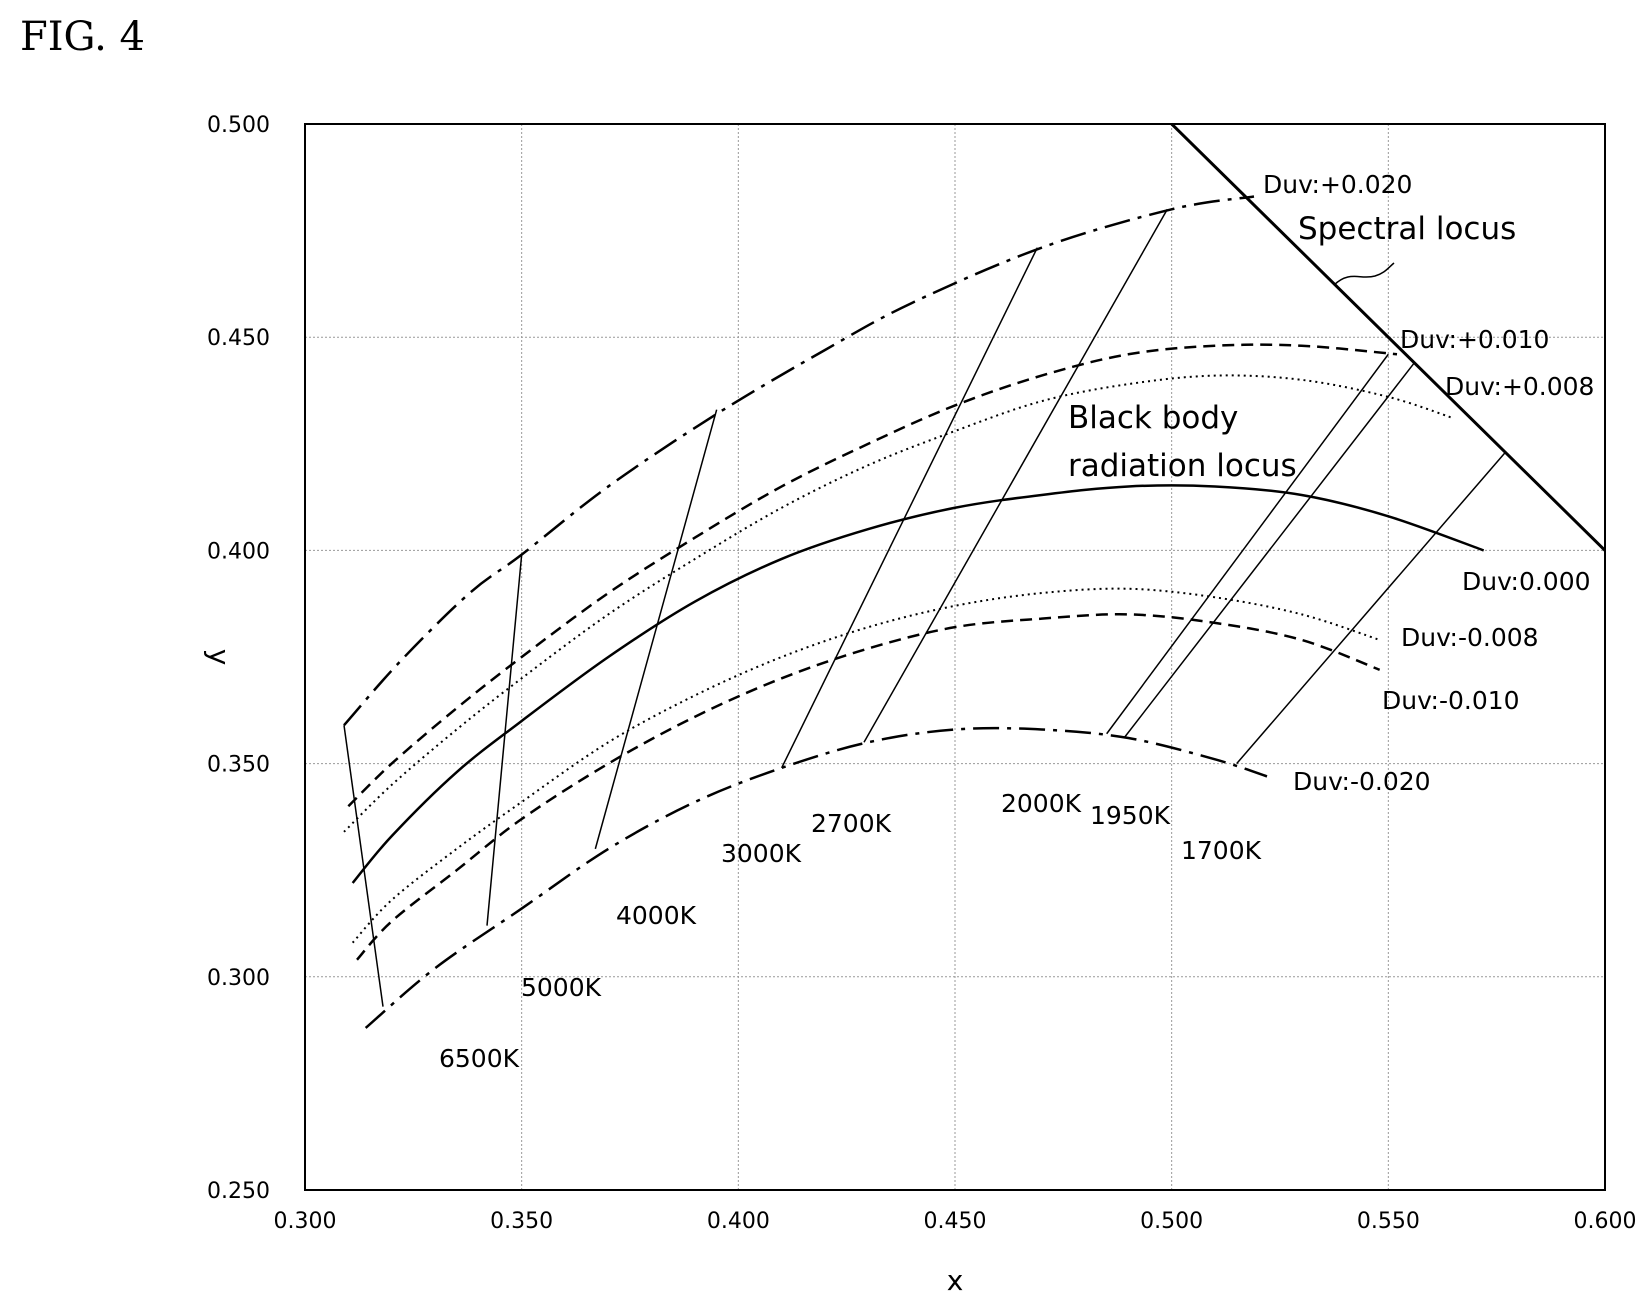  I want to click on y-axis-label: y, so click(219, 657).